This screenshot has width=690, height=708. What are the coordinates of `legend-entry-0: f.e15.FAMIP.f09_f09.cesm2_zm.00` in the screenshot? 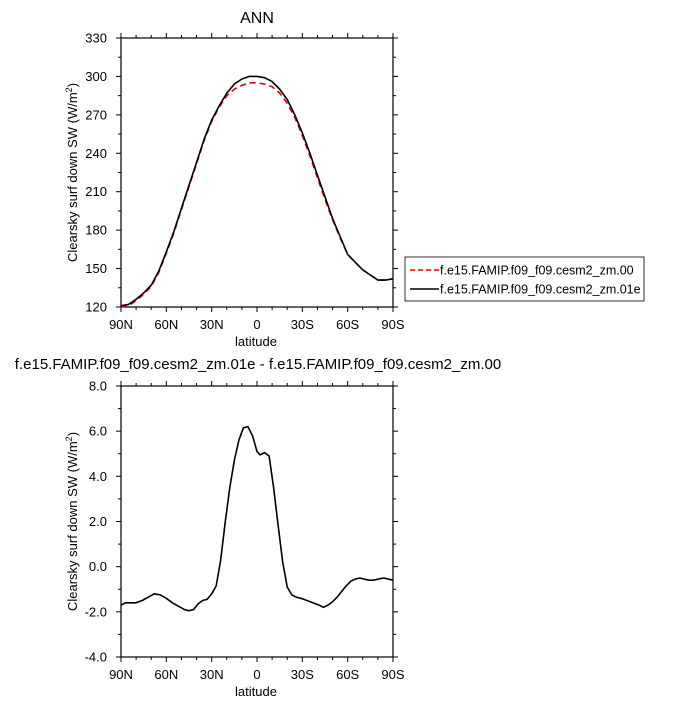 It's located at (537, 271).